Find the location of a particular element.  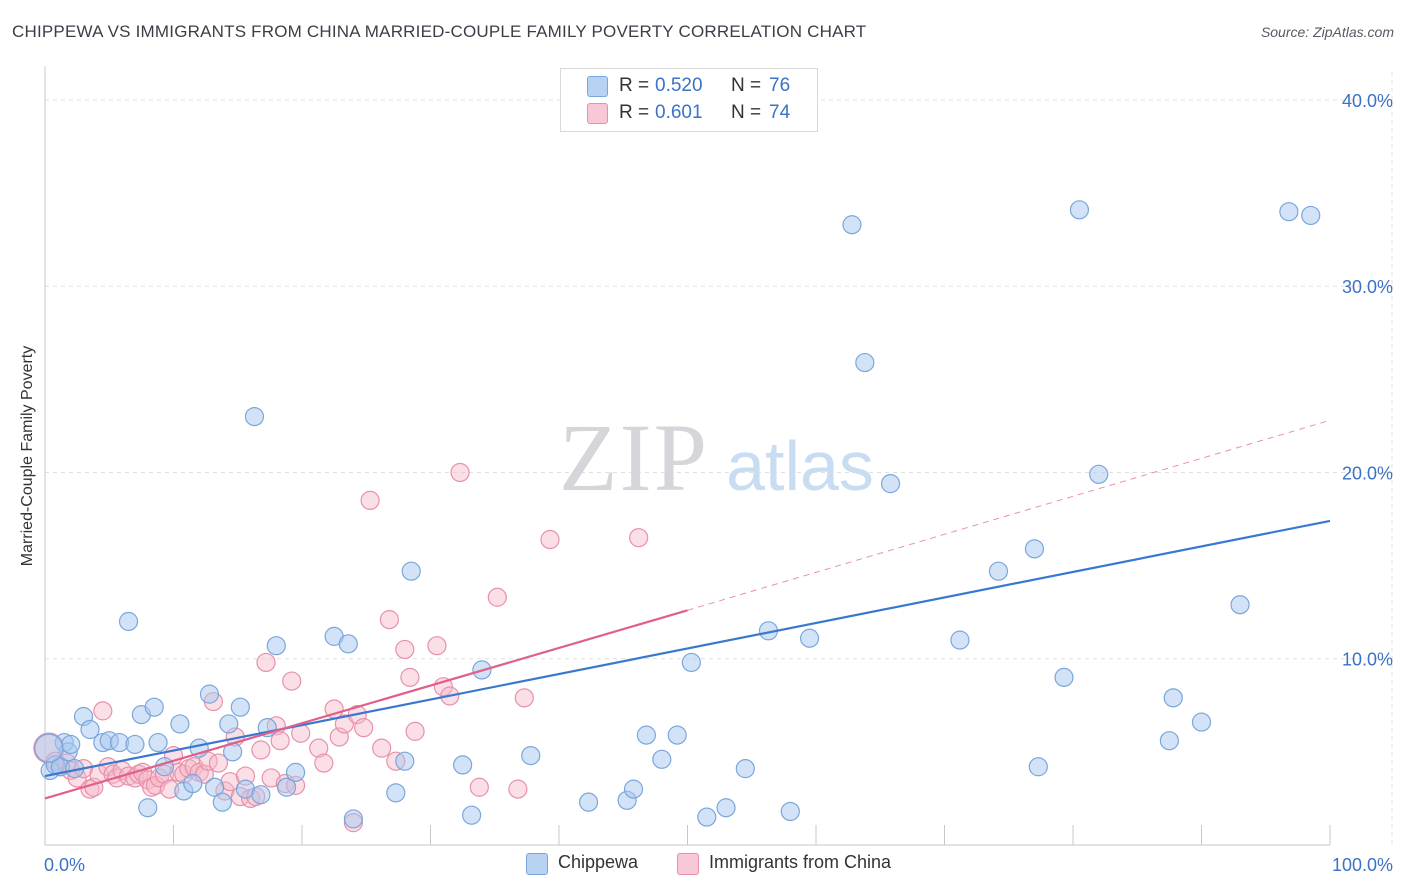

legend-r-value: 0.520 is located at coordinates (679, 85).